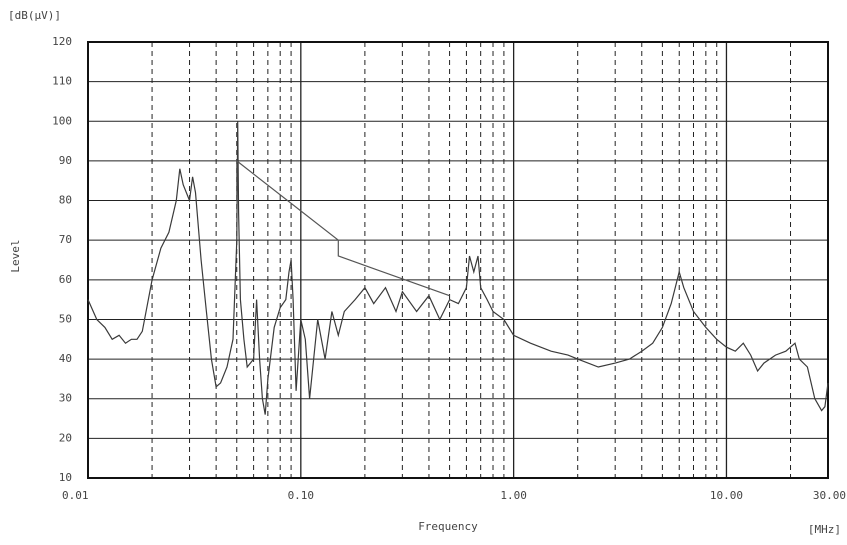  What do you see at coordinates (62, 81) in the screenshot?
I see `y-tick-label: 110` at bounding box center [62, 81].